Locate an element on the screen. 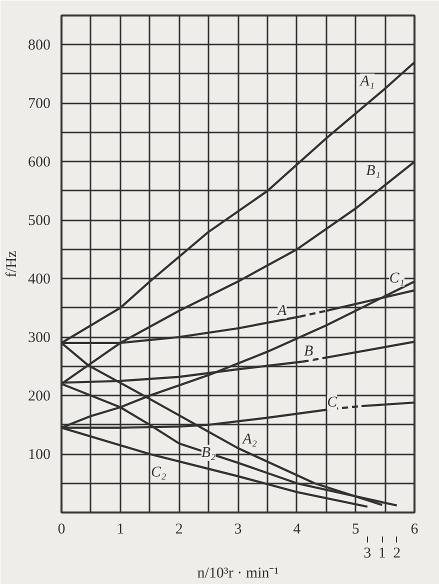 The height and width of the screenshot is (584, 439). y-tick-label: 600 is located at coordinates (39, 162).